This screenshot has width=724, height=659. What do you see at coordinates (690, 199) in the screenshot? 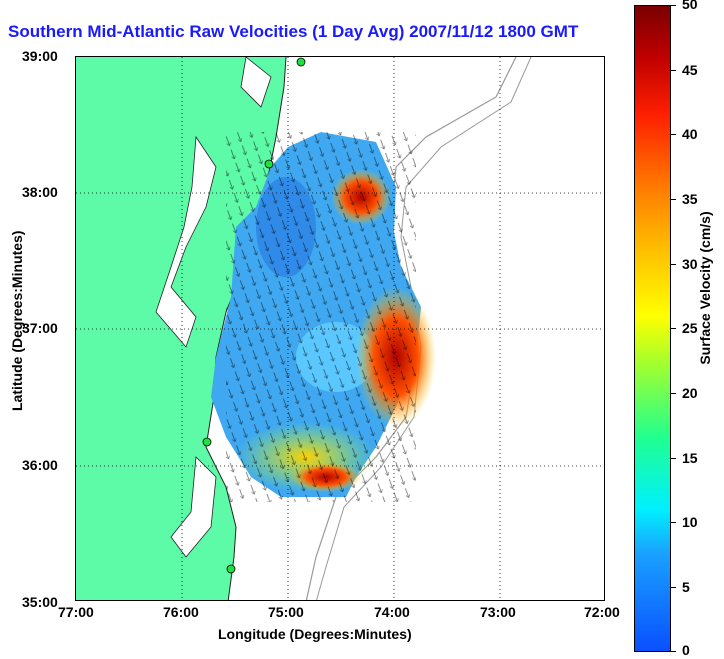
I see `colorbar-tick-label: 35` at bounding box center [690, 199].